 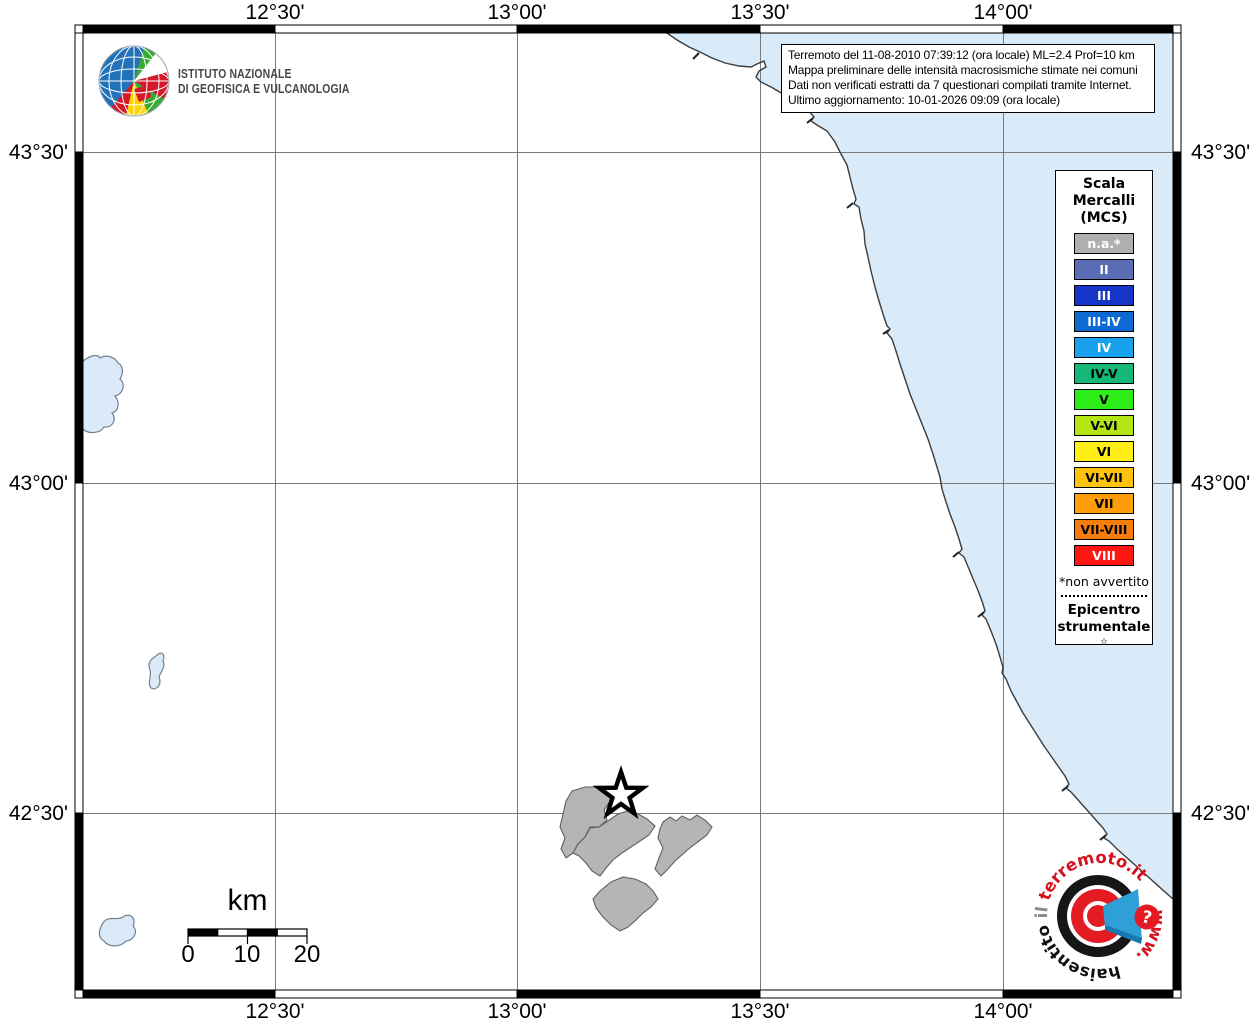 I want to click on axis-label-bottom: 13°30', so click(x=760, y=1011).